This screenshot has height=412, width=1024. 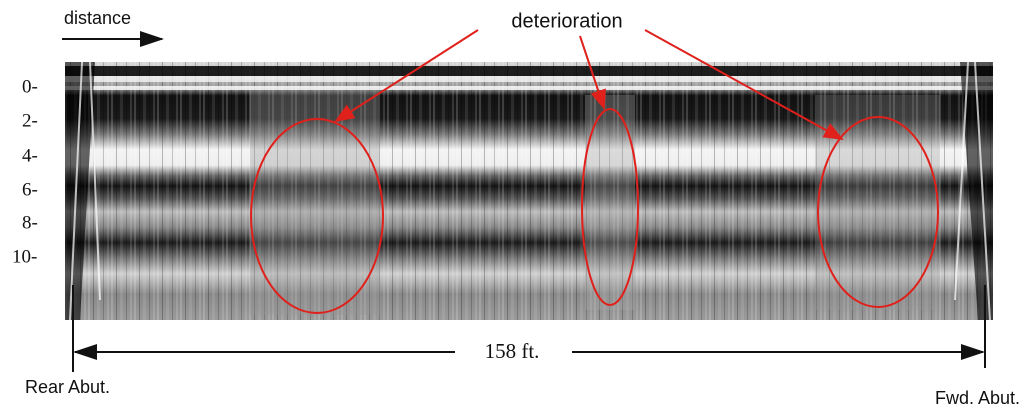 What do you see at coordinates (30, 155) in the screenshot?
I see `depth-tick: 4-` at bounding box center [30, 155].